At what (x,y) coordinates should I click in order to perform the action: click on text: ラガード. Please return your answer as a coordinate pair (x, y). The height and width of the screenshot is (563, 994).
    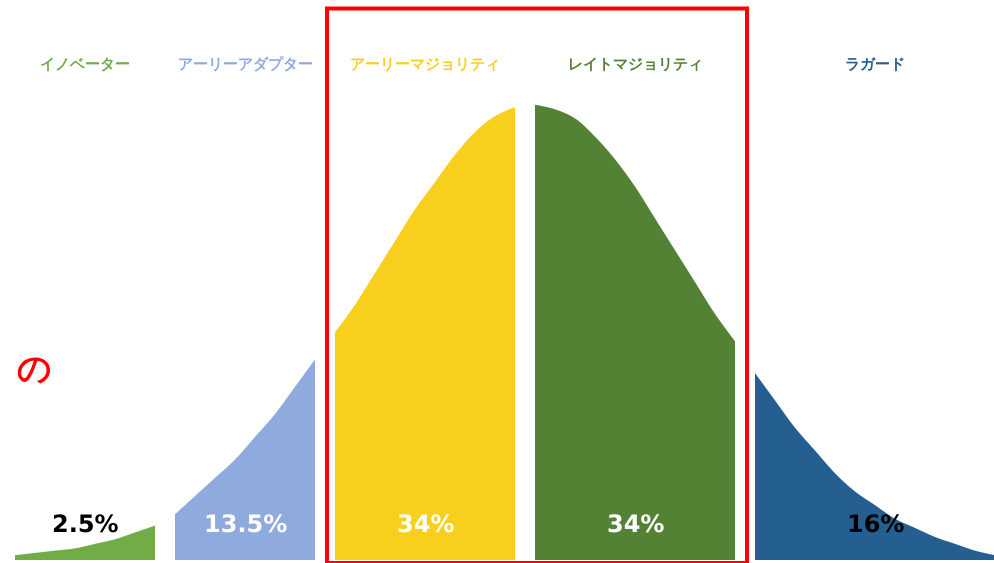
    Looking at the image, I should click on (875, 64).